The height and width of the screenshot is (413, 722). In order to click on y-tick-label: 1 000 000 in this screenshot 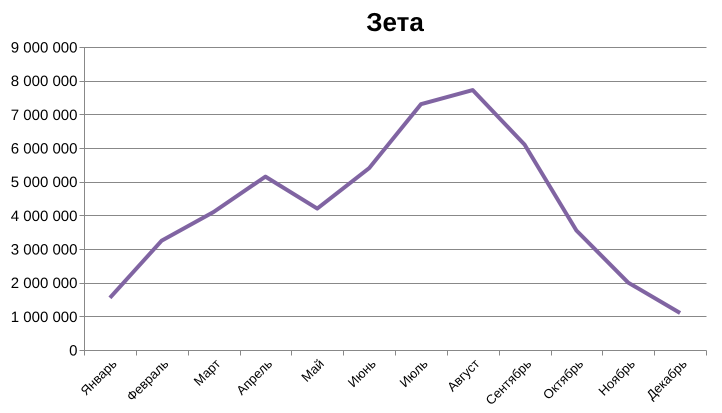, I will do `click(44, 317)`.